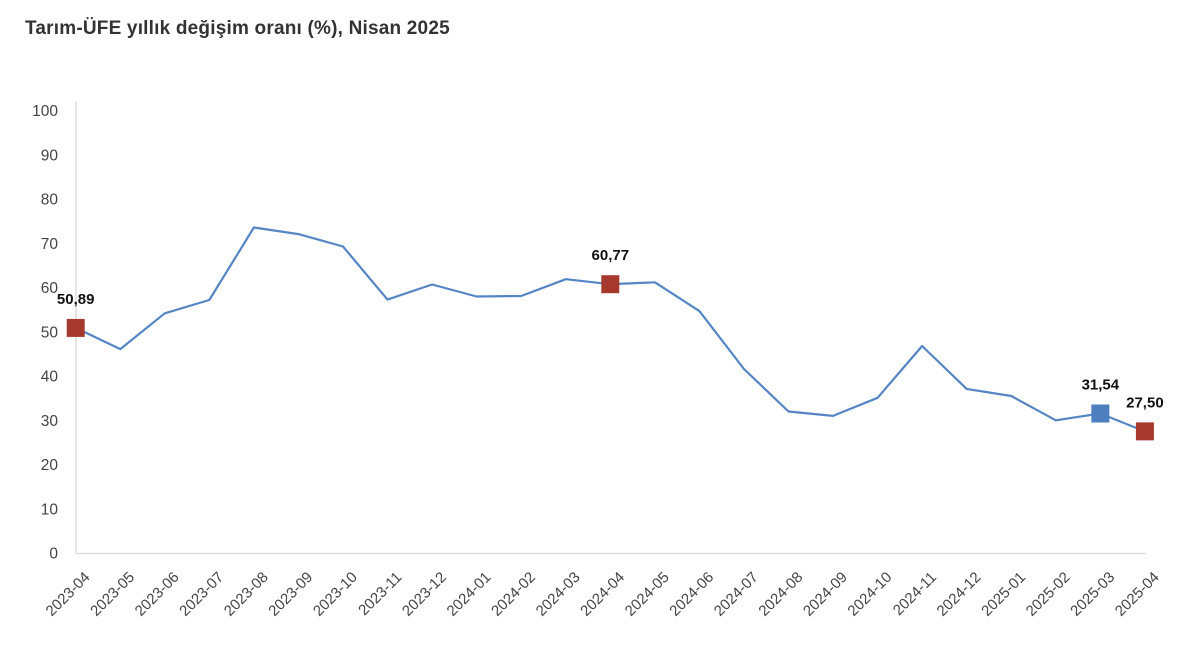 The height and width of the screenshot is (659, 1200). I want to click on x-axis-tick-label: 2024-10, so click(869, 594).